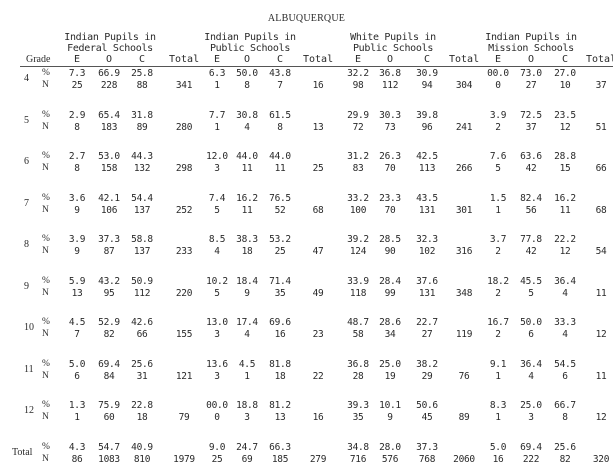  Describe the element at coordinates (109, 115) in the screenshot. I see `percent-cell: 65.4` at that location.